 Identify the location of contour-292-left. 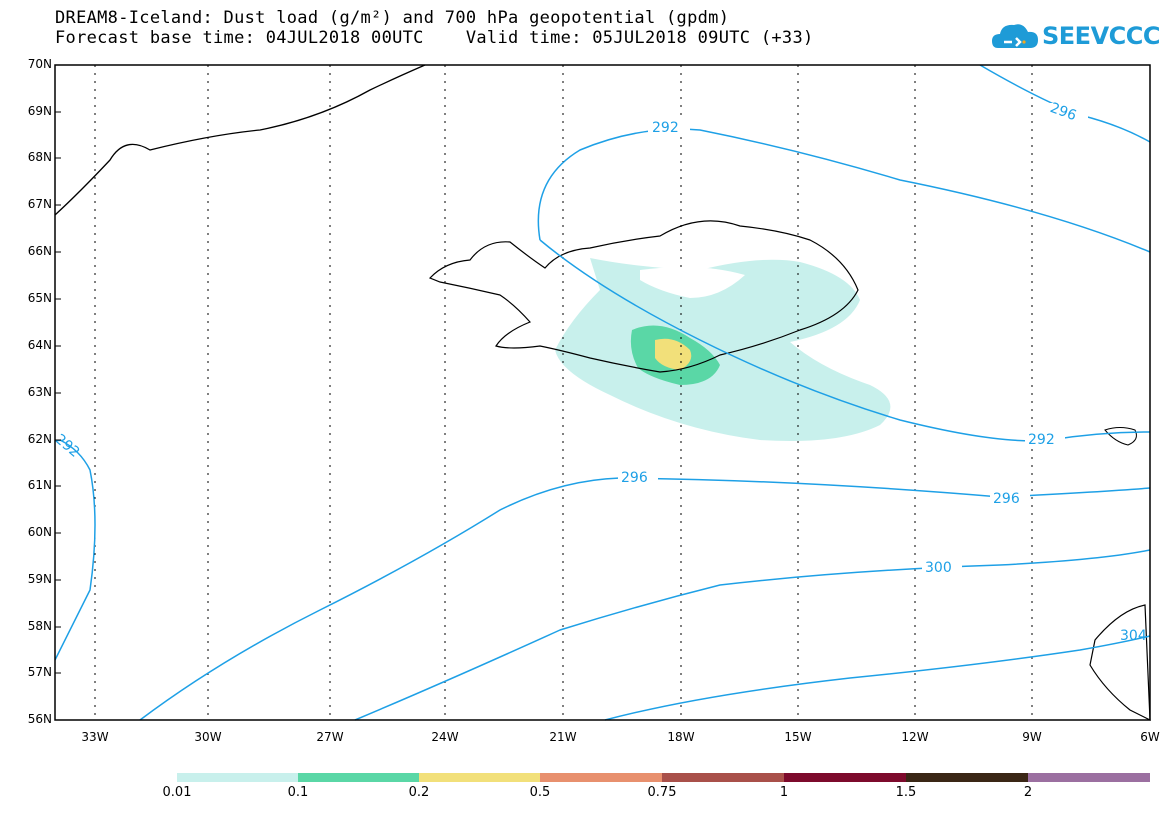
(75, 550).